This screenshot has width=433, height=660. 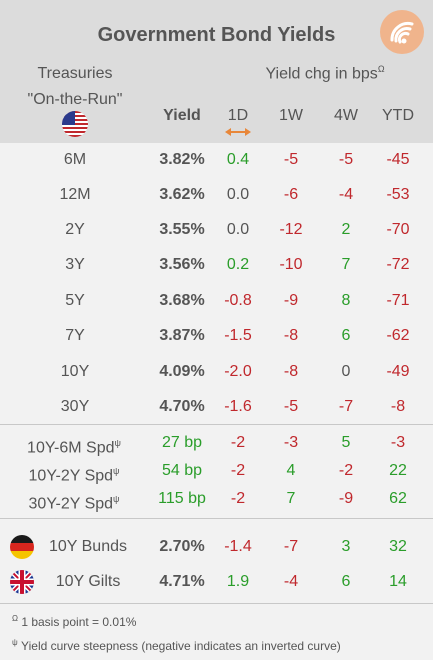 What do you see at coordinates (238, 335) in the screenshot?
I see `change-1d: -1.5` at bounding box center [238, 335].